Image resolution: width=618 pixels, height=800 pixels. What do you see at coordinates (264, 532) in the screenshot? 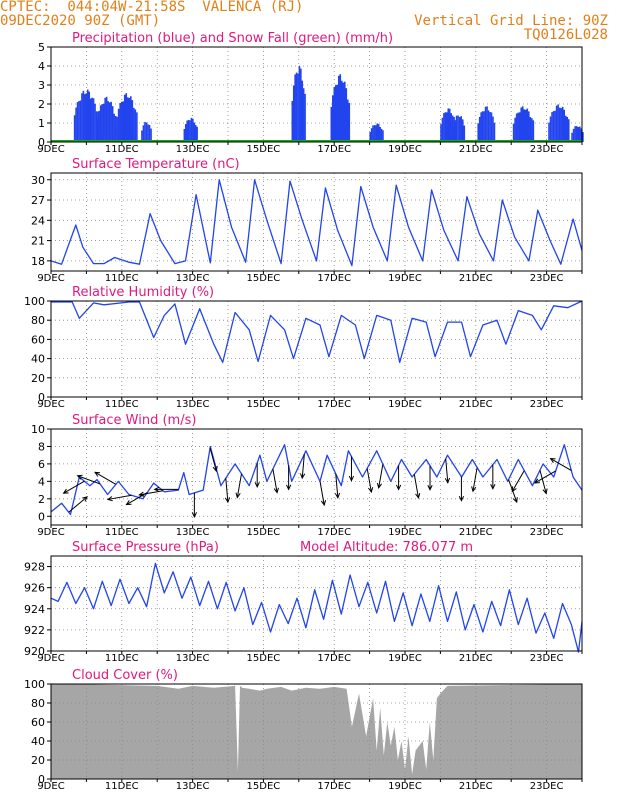
I see `x-tick-label: 15DEC` at bounding box center [264, 532].